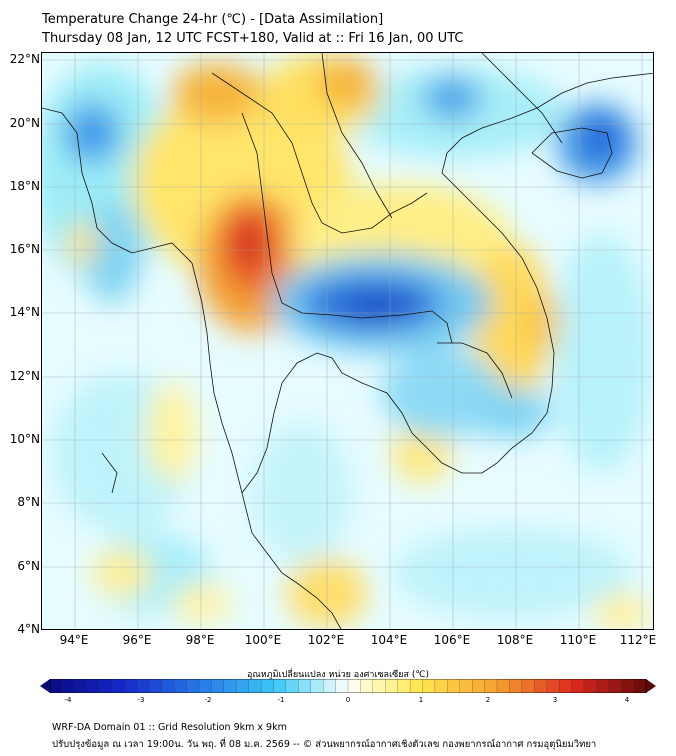 The height and width of the screenshot is (756, 676). What do you see at coordinates (515, 640) in the screenshot?
I see `lon-label: 108°E` at bounding box center [515, 640].